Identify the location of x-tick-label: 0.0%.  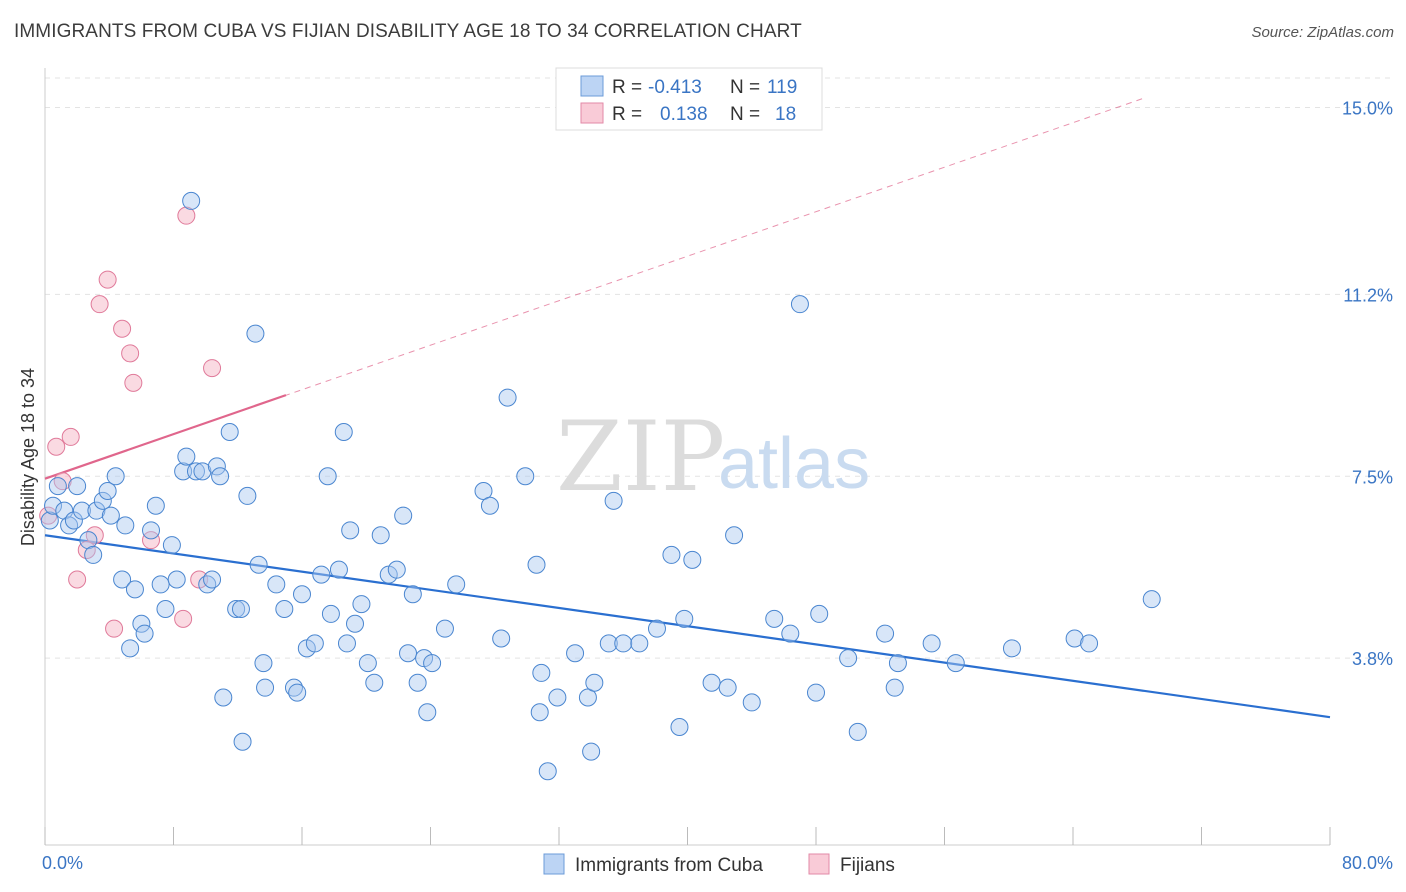
(62, 863).